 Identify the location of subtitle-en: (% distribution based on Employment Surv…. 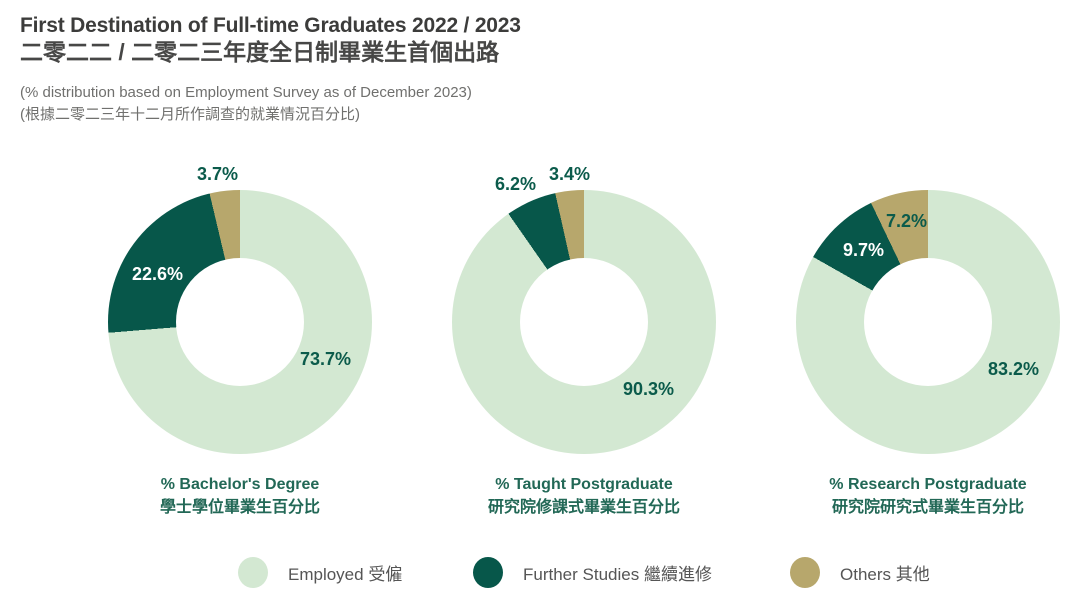
(246, 92).